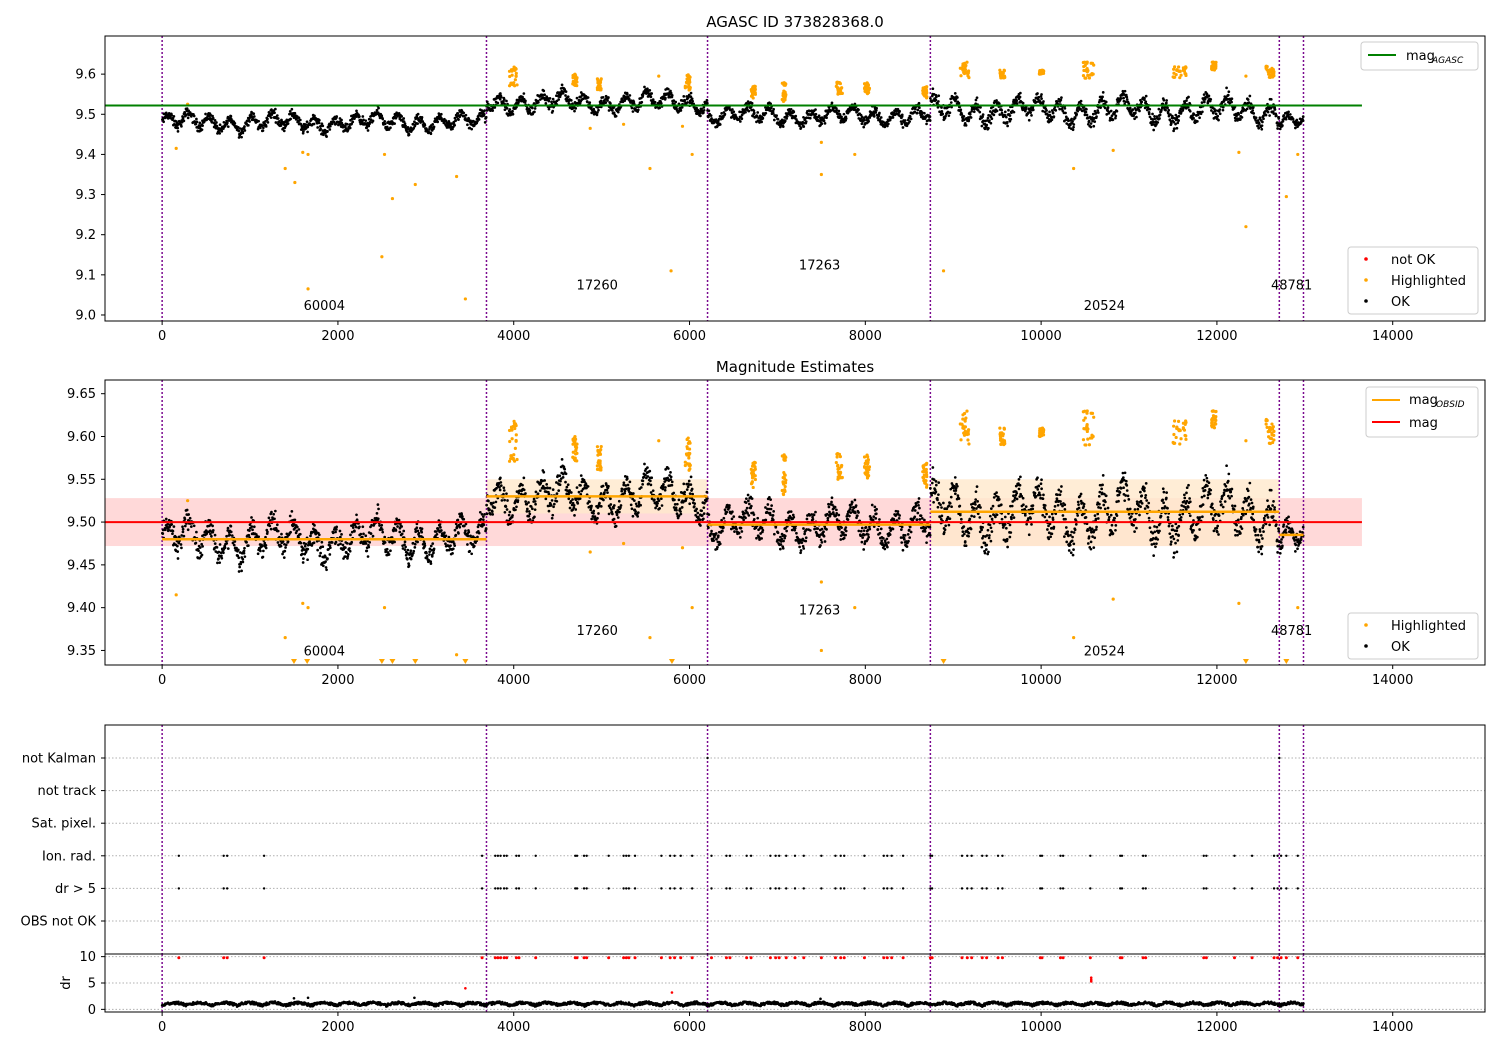 The height and width of the screenshot is (1050, 1500). Describe the element at coordinates (1291, 286) in the screenshot. I see `obsid-label-48781: 48781` at that location.